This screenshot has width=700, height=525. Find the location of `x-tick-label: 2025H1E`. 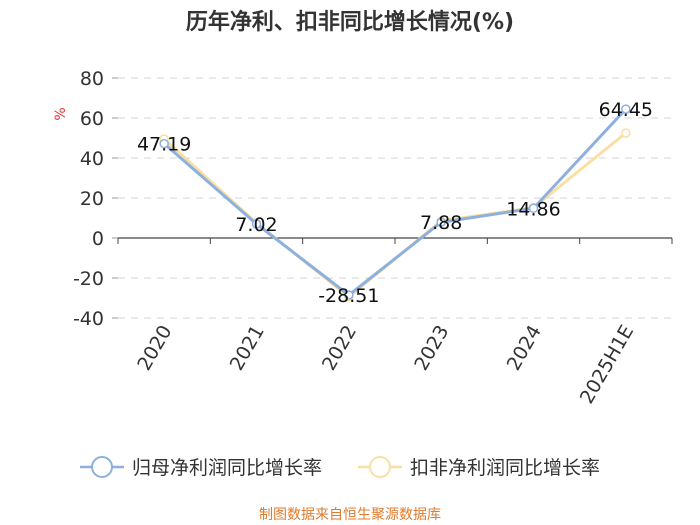

x-tick-label: 2025H1E is located at coordinates (607, 365).